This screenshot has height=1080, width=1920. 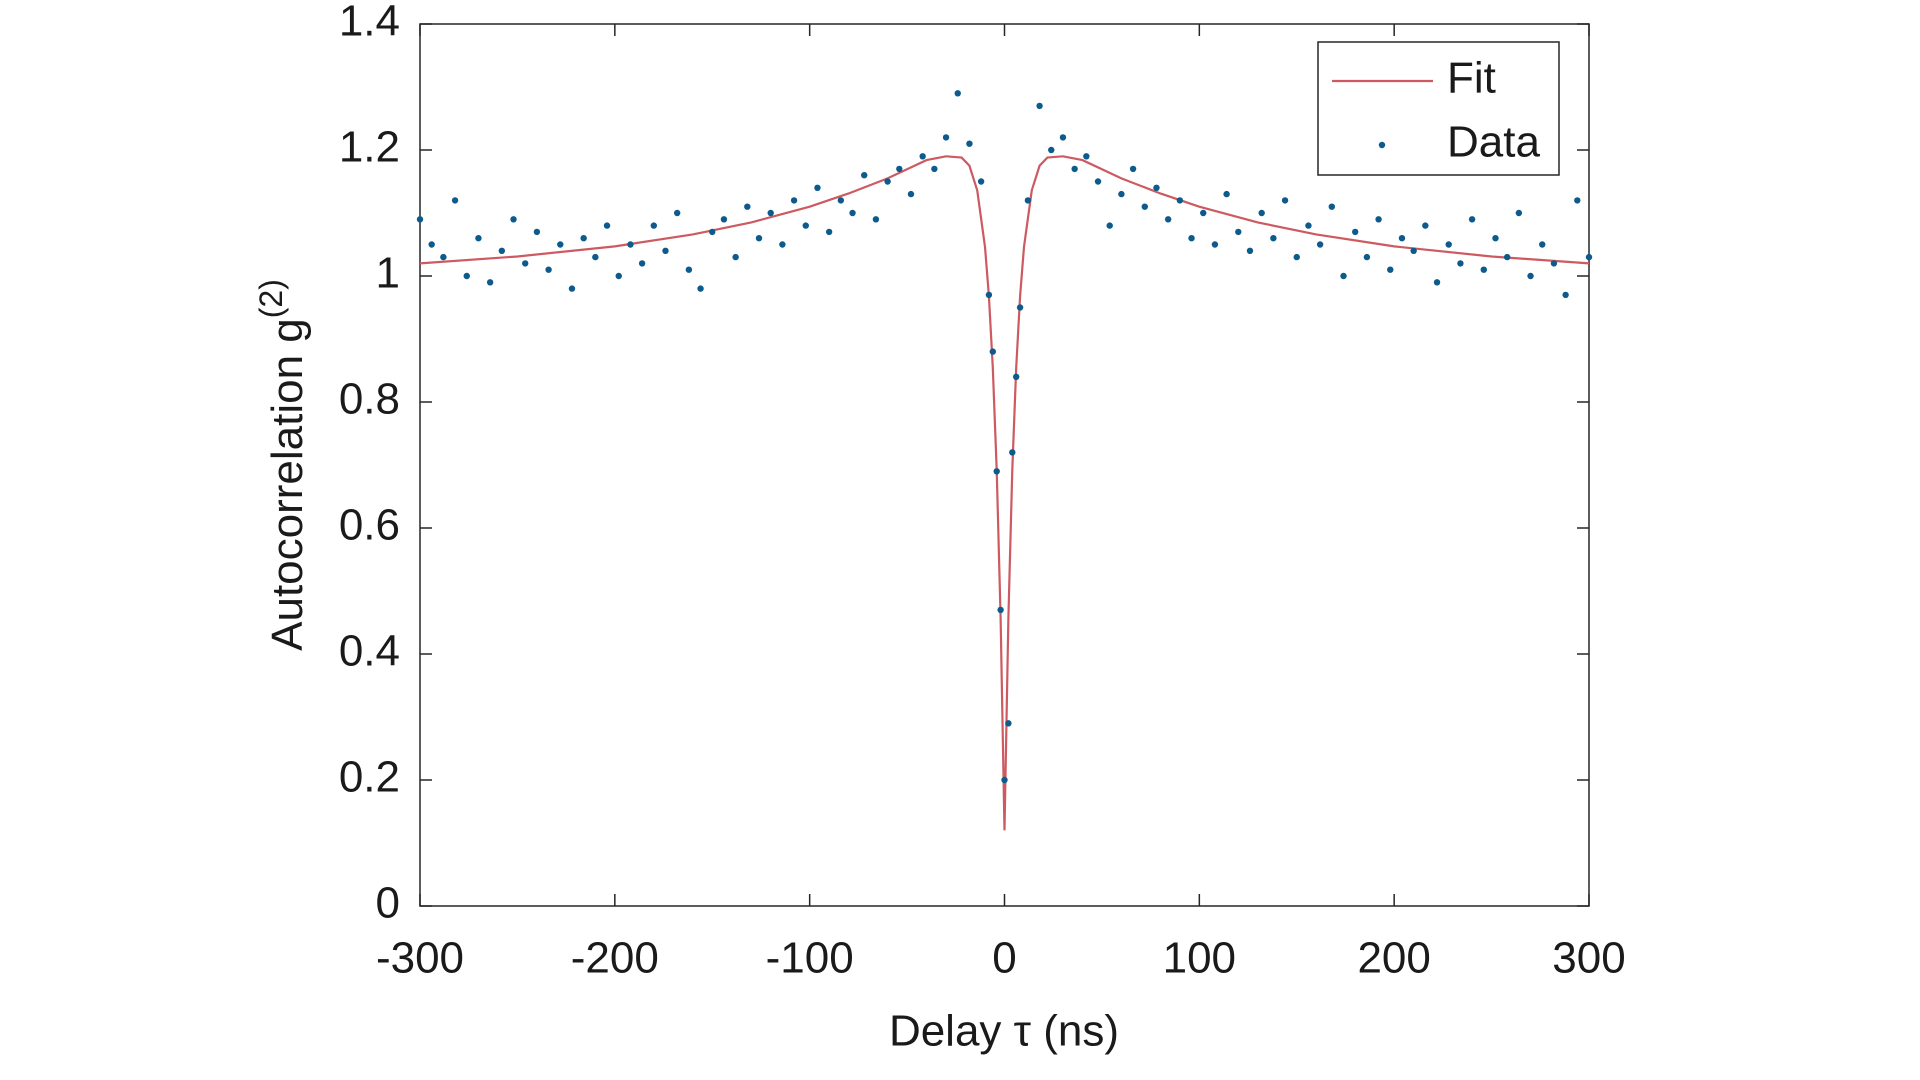 I want to click on y-axis-label: Autocorrelation g(2), so click(x=282, y=465).